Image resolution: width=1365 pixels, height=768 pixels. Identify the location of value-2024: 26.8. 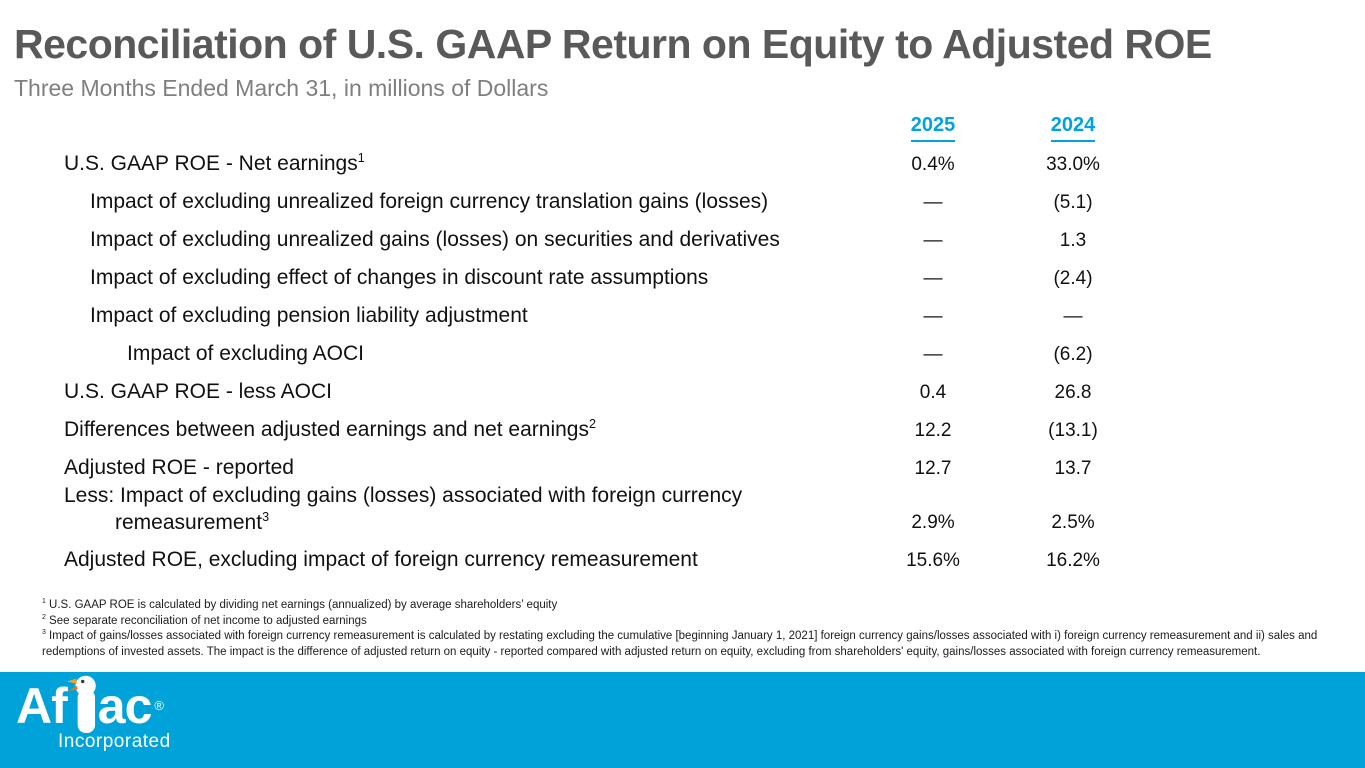
(1073, 392).